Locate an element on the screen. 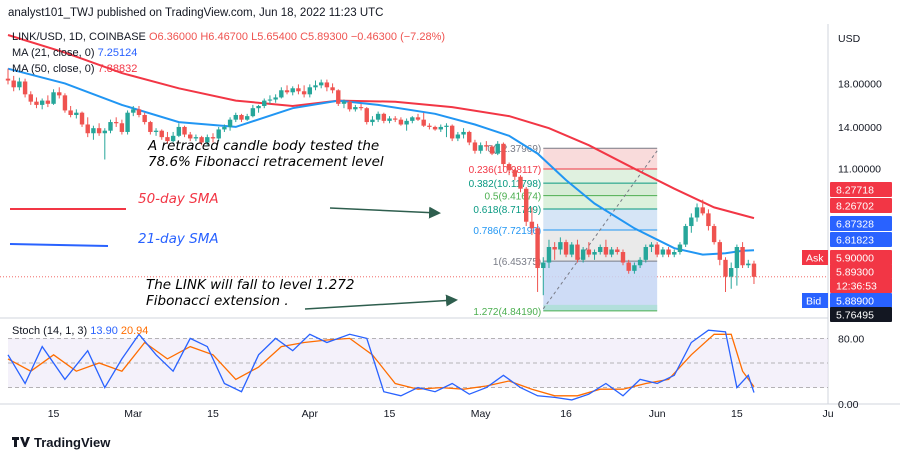 The height and width of the screenshot is (458, 900). fib-band is located at coordinates (600, 189).